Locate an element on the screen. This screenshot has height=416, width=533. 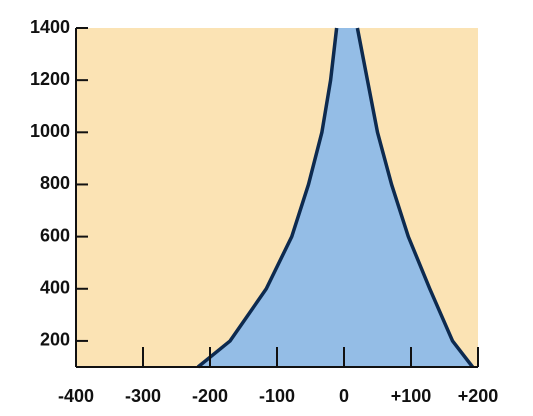
y-tick-label: 1200 is located at coordinates (50, 79).